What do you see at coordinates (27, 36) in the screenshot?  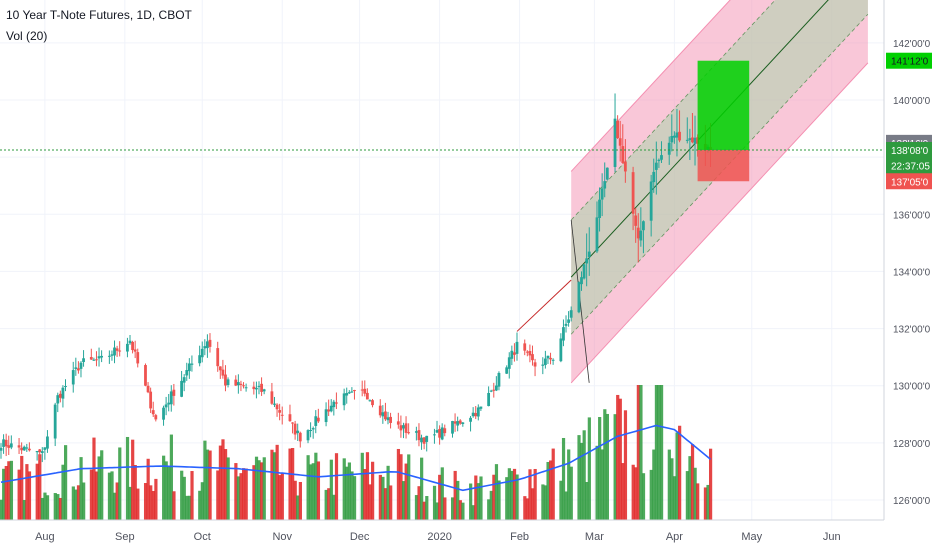 I see `volume-indicator-label: Vol (20)` at bounding box center [27, 36].